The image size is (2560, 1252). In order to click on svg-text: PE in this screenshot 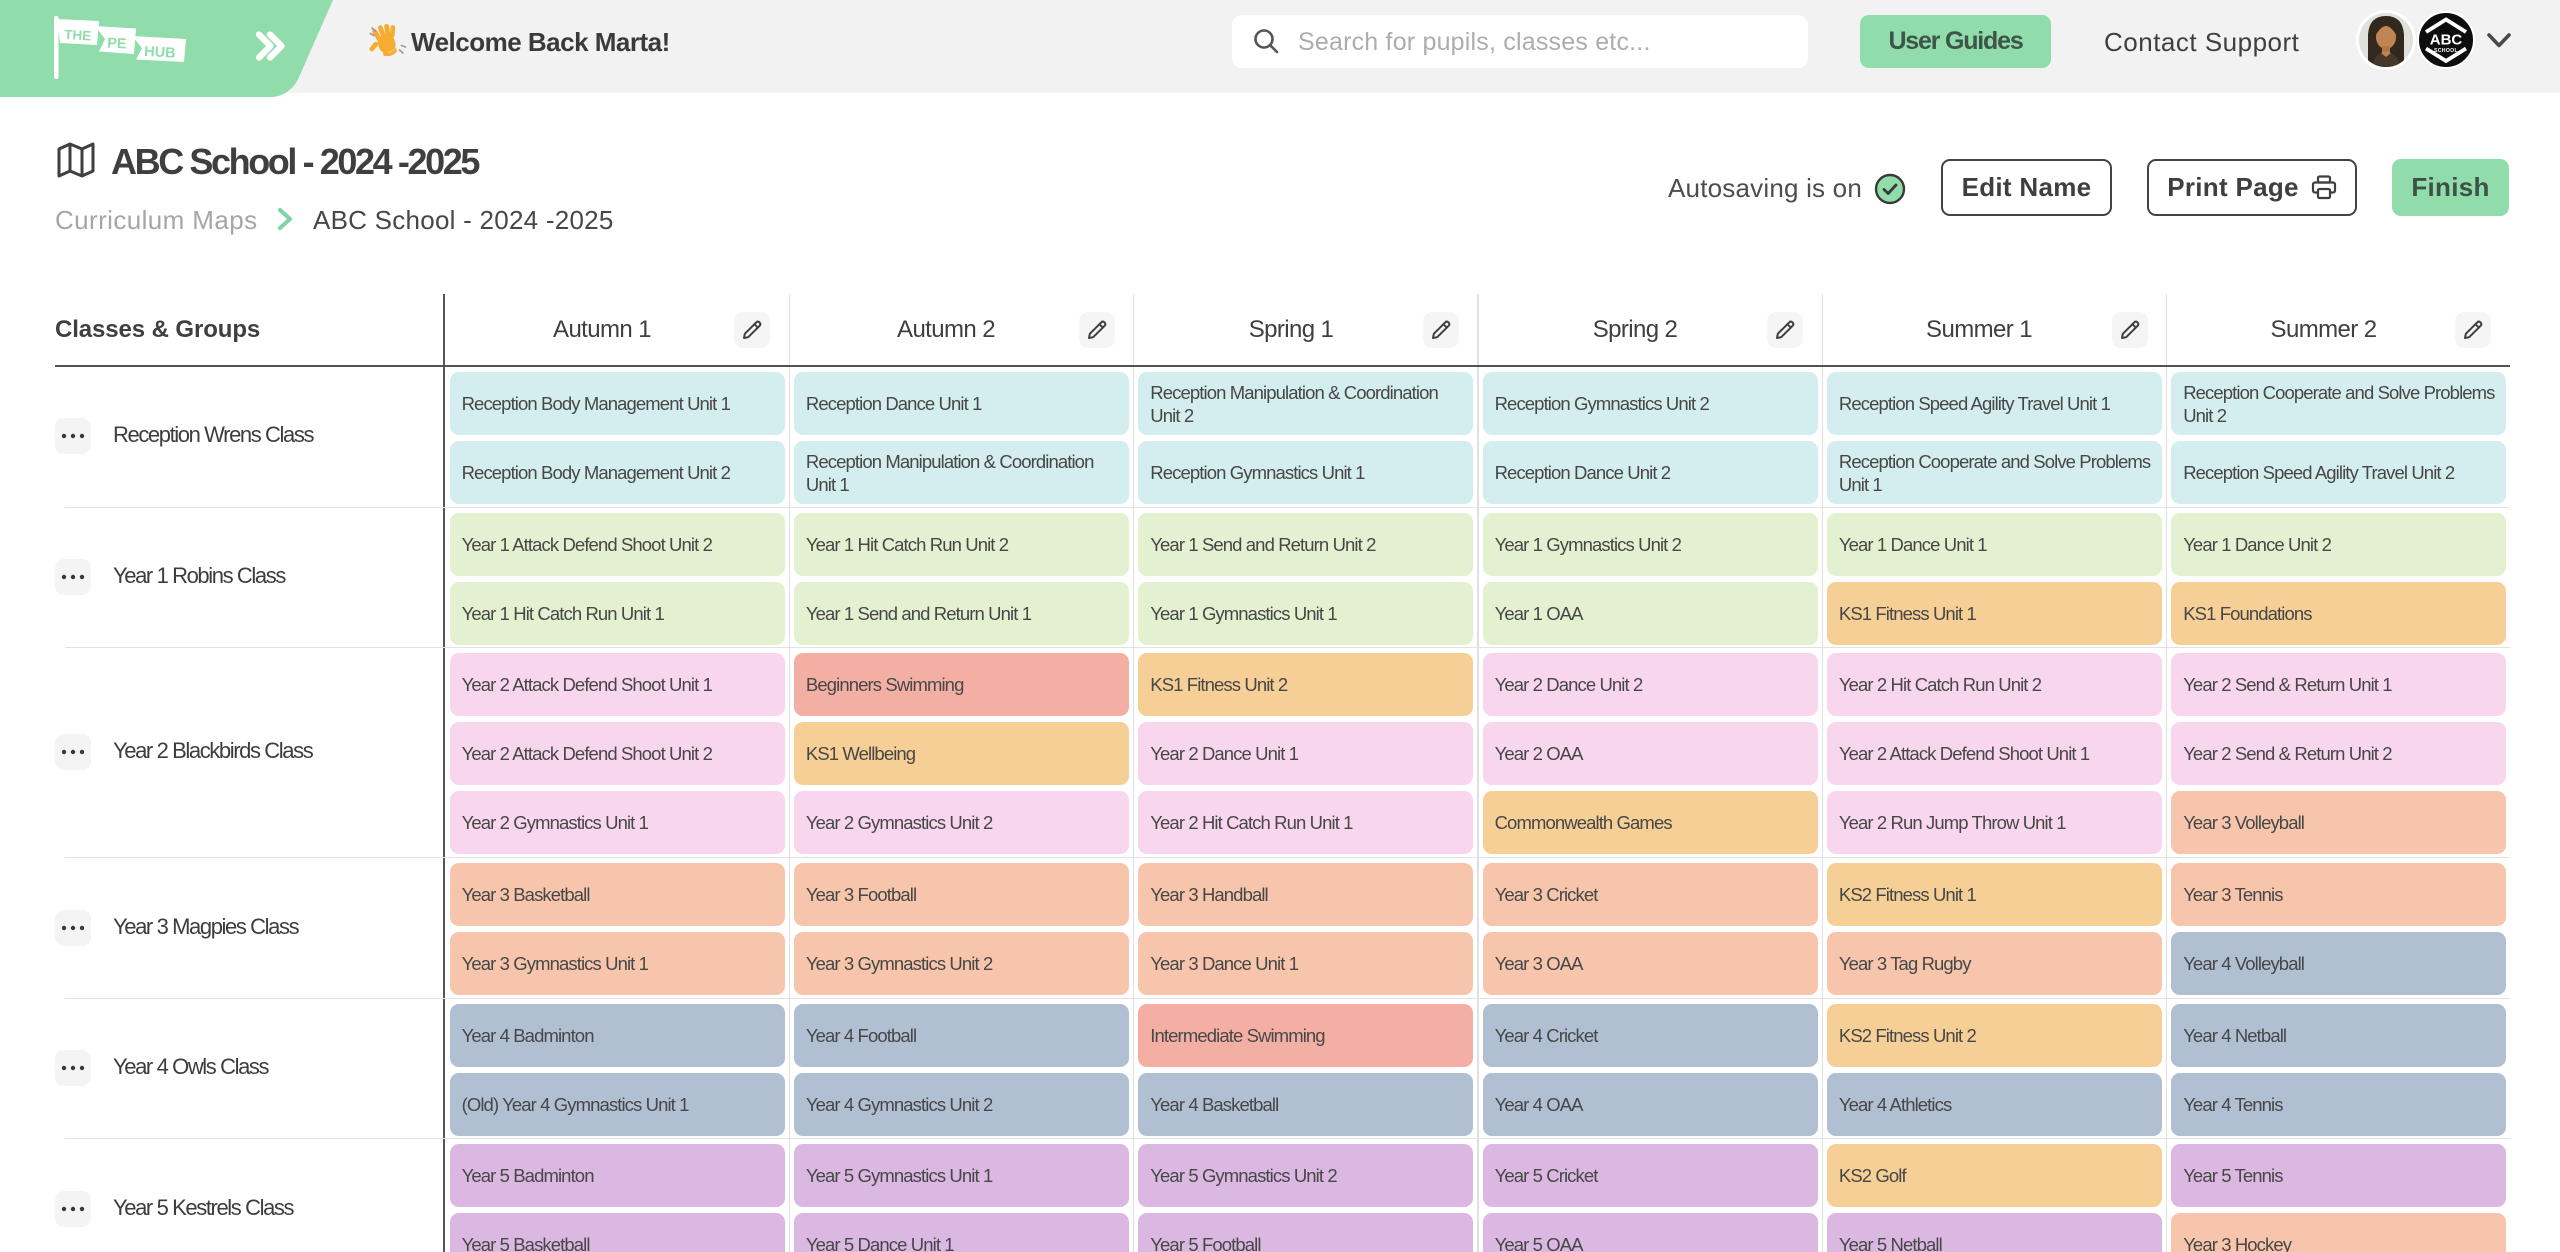, I will do `click(117, 44)`.